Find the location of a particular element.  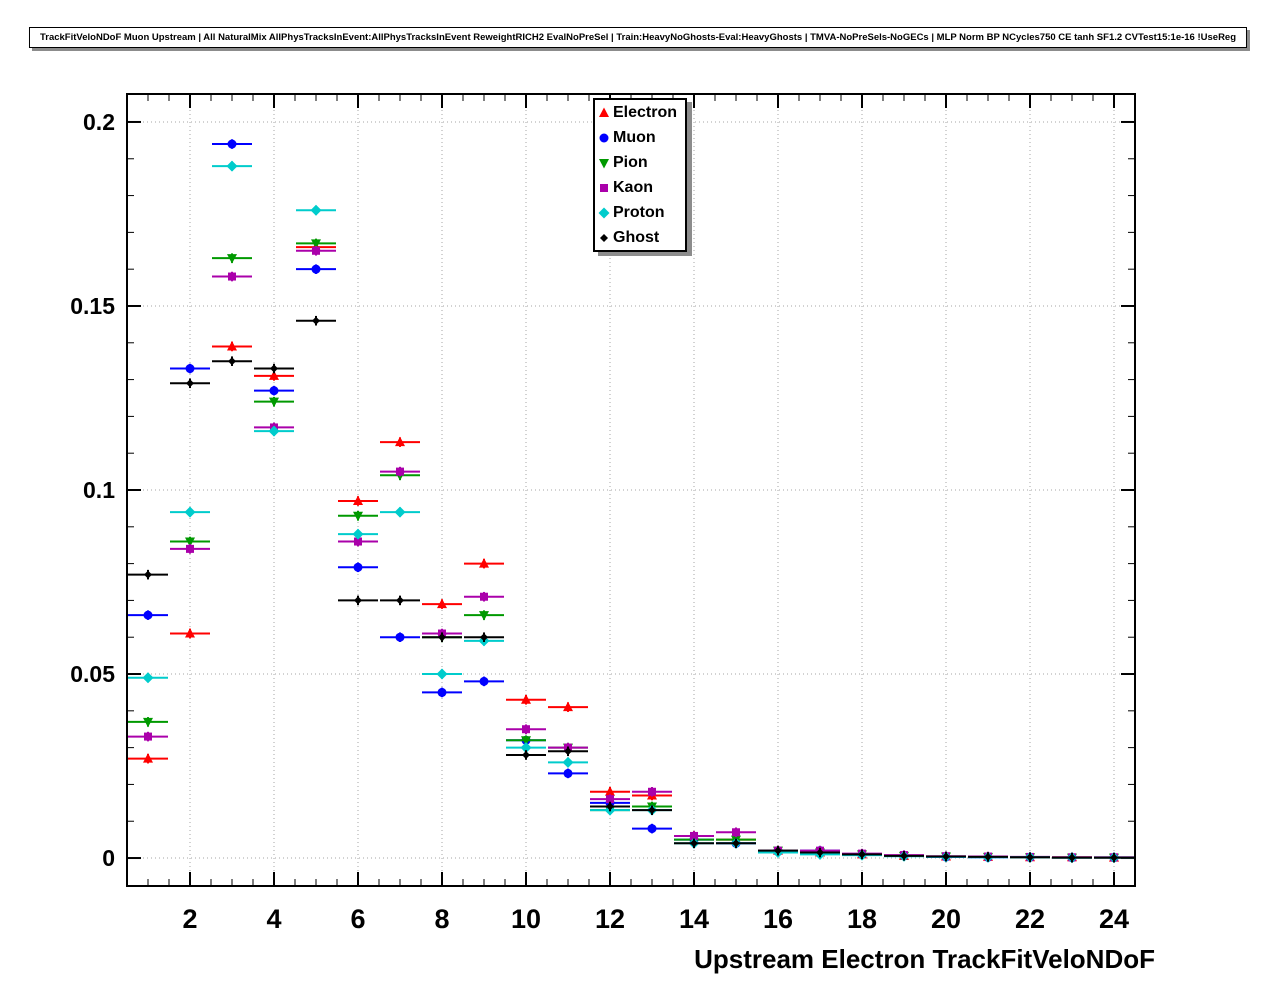

pion-marker-slot is located at coordinates (604, 163).